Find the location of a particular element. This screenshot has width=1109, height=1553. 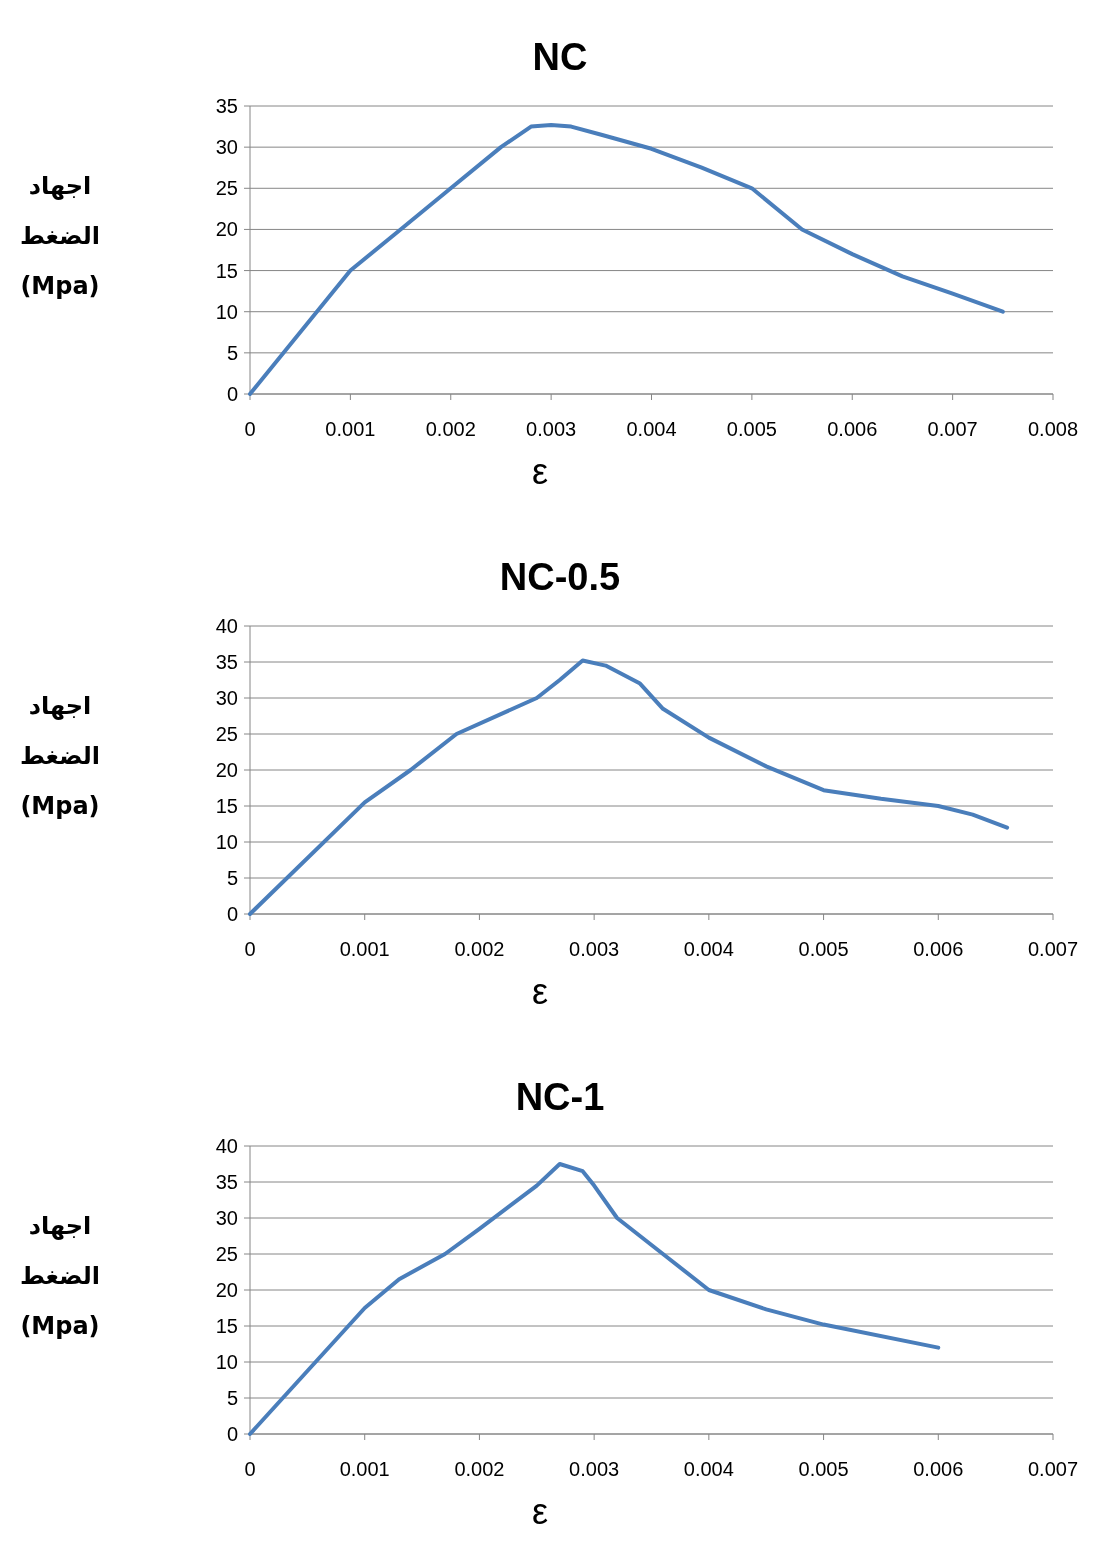

chart-title: NC-1 is located at coordinates (560, 1097).